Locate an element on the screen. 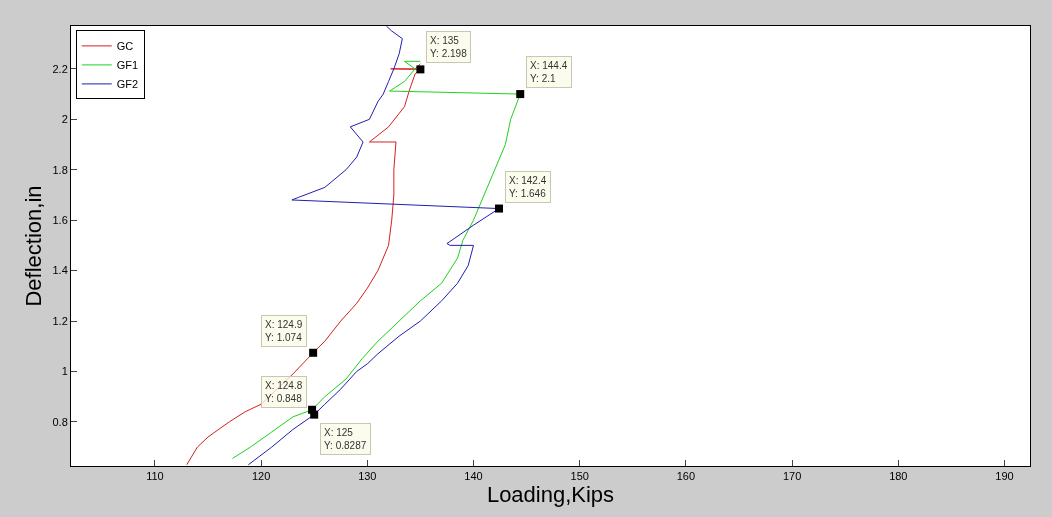 This screenshot has height=517, width=1052. annotation: X: 124.9 Y: 1.074 is located at coordinates (284, 331).